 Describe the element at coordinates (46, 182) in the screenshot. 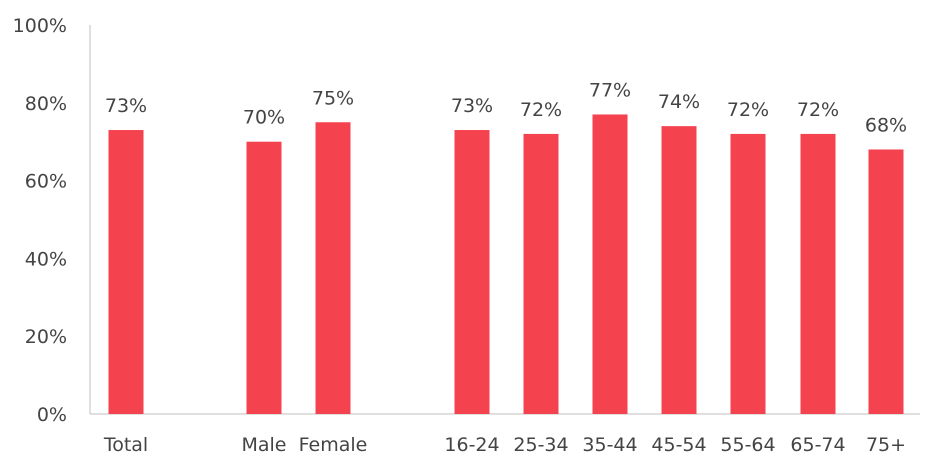

I see `y-tick-label: 60%` at that location.